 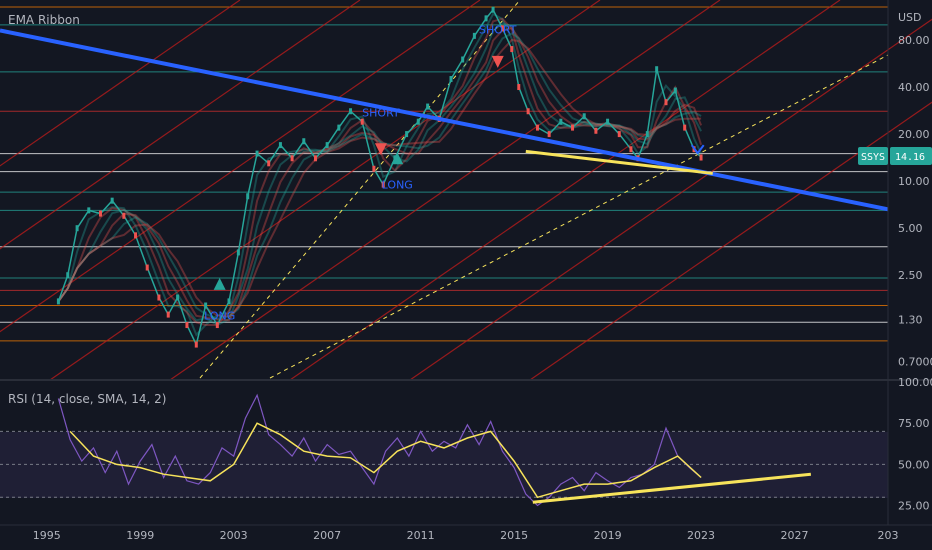 I want to click on time-tick-label: 2015, so click(x=514, y=535).